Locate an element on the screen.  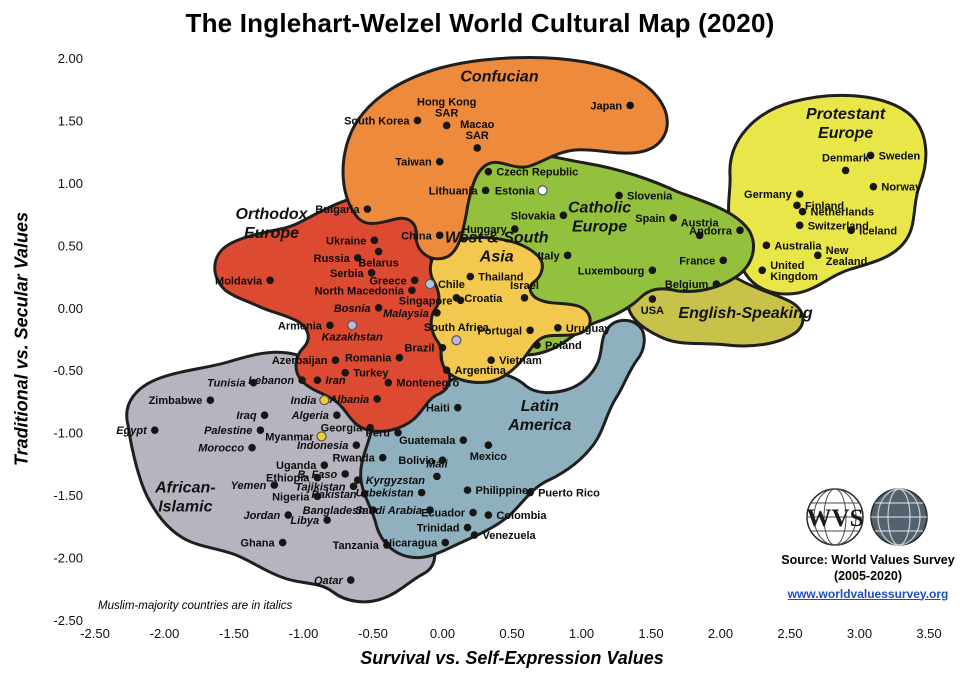
country-label: Puerto Rico is located at coordinates (569, 494).